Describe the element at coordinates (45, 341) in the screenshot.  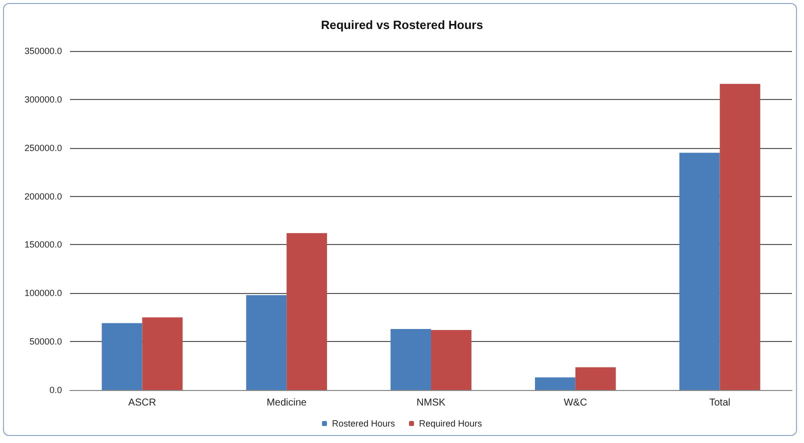
I see `y-tick-label: 50000.0` at that location.